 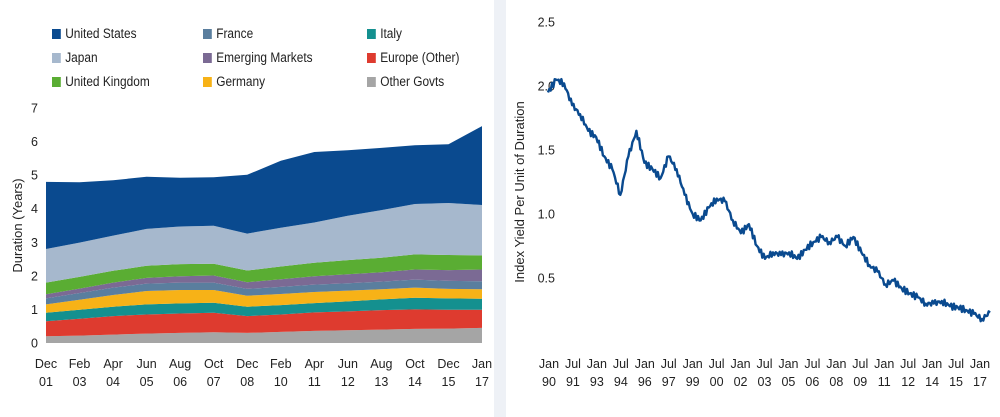 What do you see at coordinates (264, 335) in the screenshot?
I see `area-series-other-govts` at bounding box center [264, 335].